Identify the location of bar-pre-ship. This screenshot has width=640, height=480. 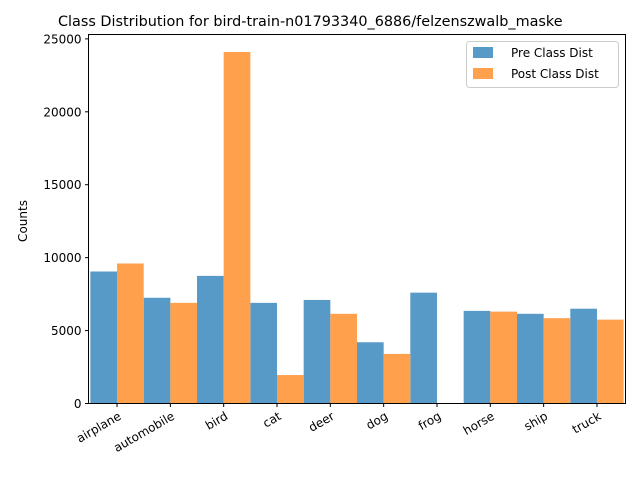
(530, 358).